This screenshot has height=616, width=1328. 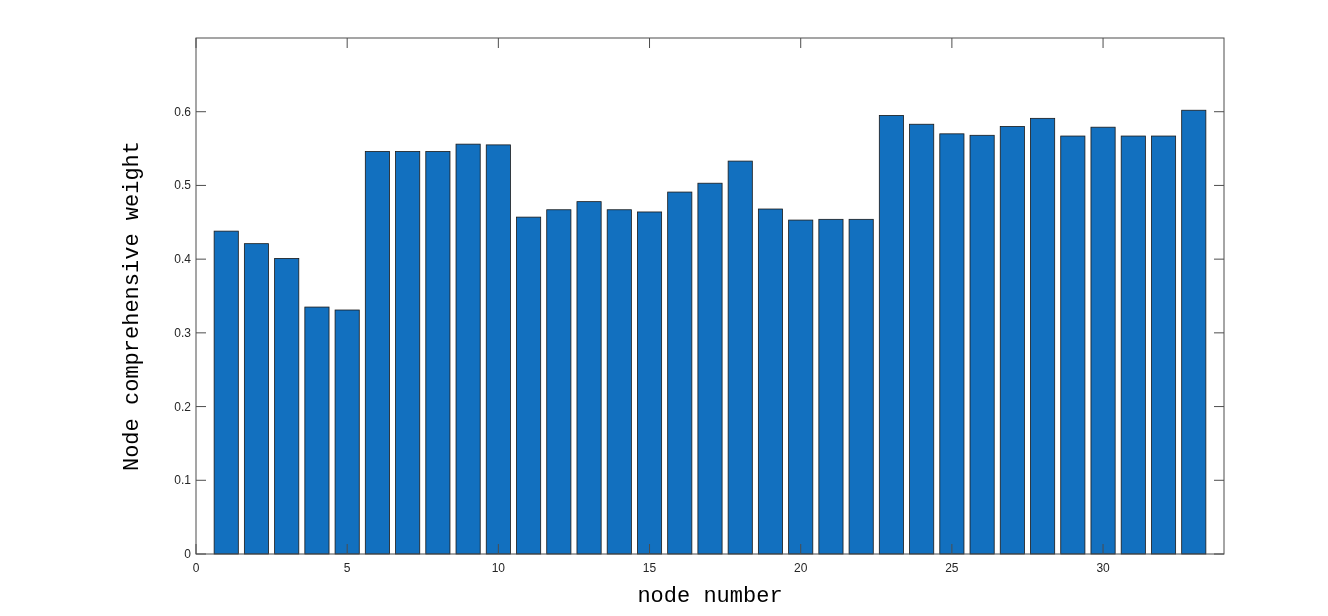 I want to click on y-tick-label: 0.1, so click(x=183, y=480).